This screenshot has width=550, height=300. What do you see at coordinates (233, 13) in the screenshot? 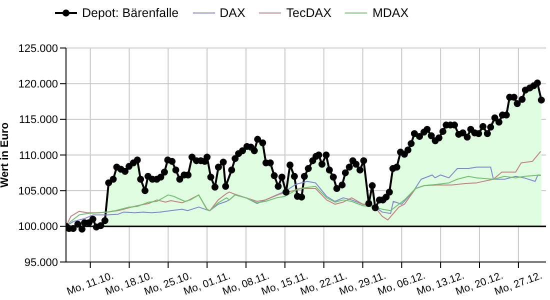
I see `legend-label: DAX` at bounding box center [233, 13].